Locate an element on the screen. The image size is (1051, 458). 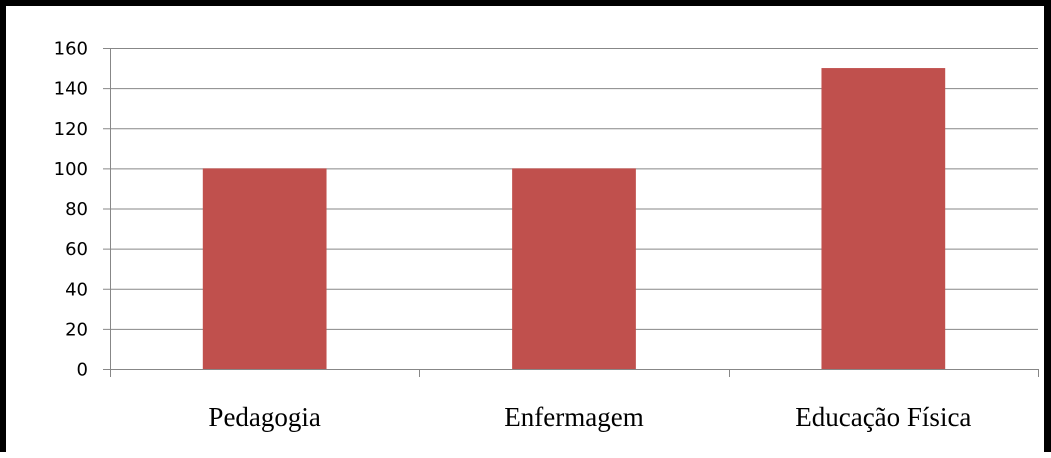
y-tick-label: 100 is located at coordinates (71, 169).